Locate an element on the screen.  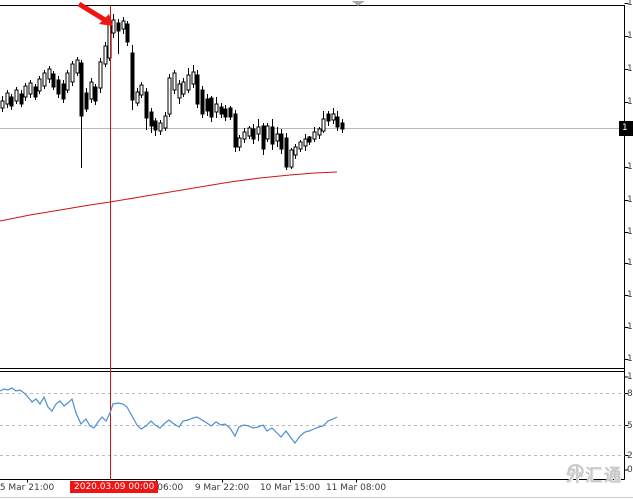
watermark-text: 外汇通 is located at coordinates (594, 476).